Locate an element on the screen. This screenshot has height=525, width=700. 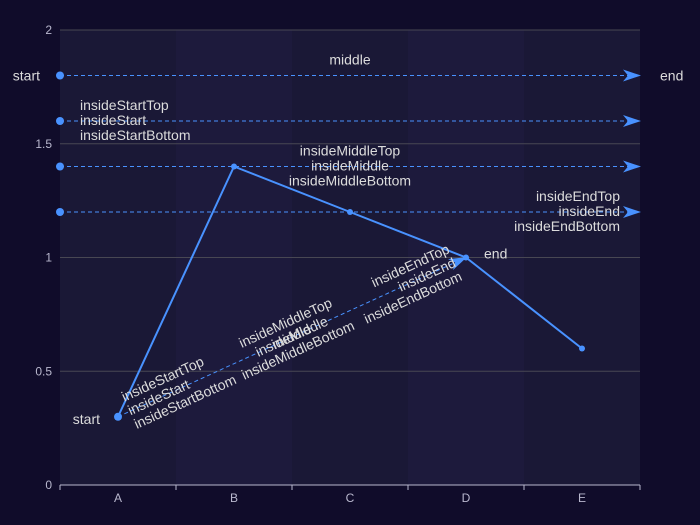
mark-line-label-start: start is located at coordinates (26, 76).